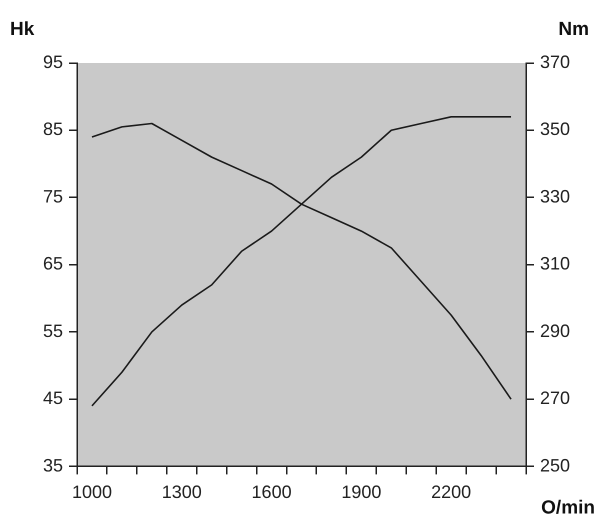 The width and height of the screenshot is (599, 522). Describe the element at coordinates (272, 492) in the screenshot. I see `x-tick-label: 1600` at that location.